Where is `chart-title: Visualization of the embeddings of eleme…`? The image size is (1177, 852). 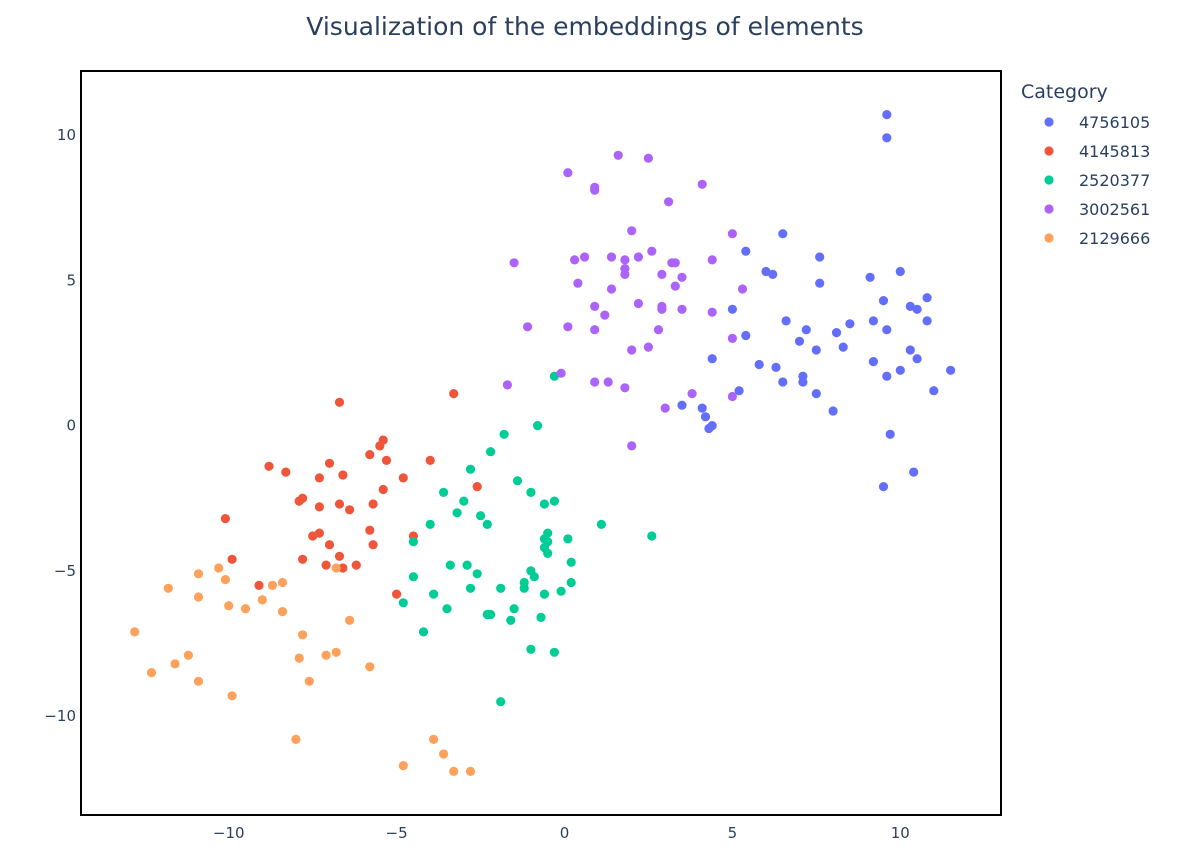 chart-title: Visualization of the embeddings of eleme… is located at coordinates (584, 26).